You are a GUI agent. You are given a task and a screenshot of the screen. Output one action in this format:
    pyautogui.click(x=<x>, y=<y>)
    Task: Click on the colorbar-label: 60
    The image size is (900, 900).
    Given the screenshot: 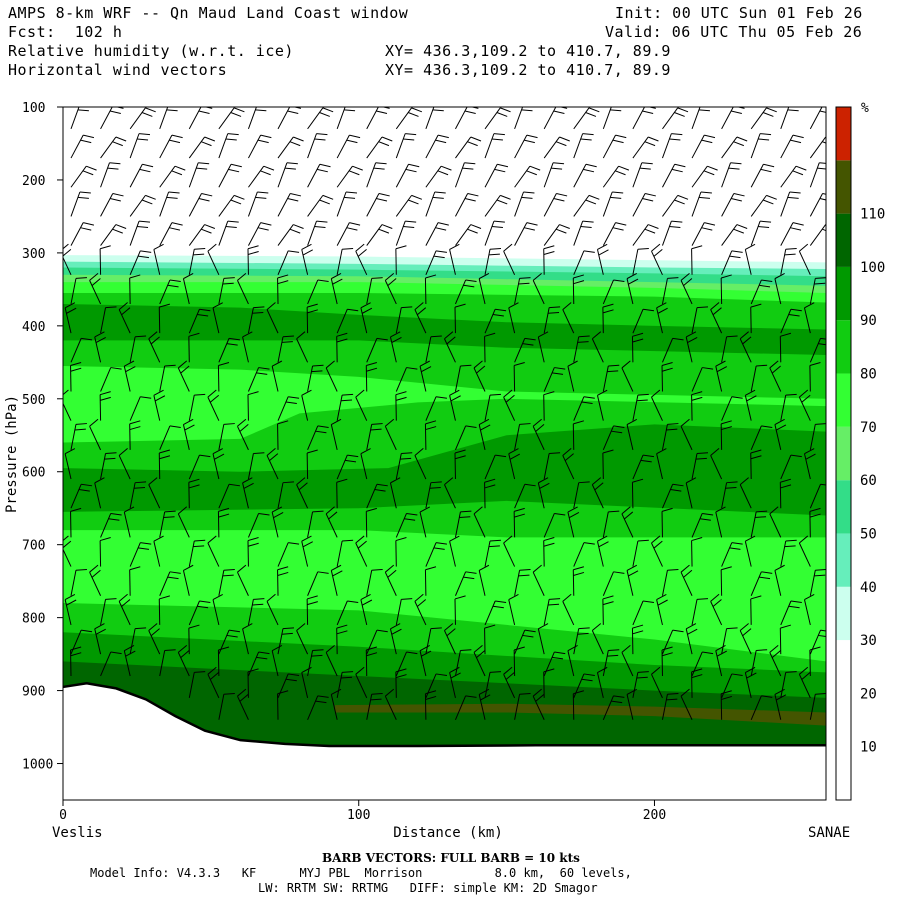 What is the action you would take?
    pyautogui.click(x=868, y=481)
    